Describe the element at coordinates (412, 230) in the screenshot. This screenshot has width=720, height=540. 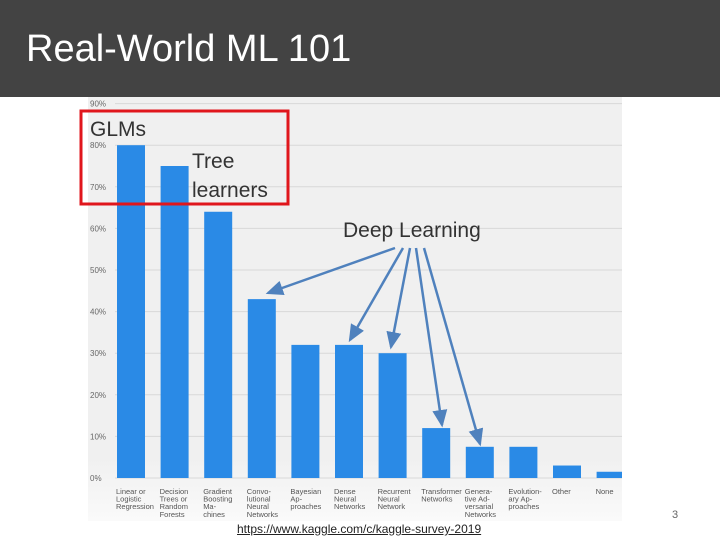
I see `deep-learning-label: Deep Learning` at that location.